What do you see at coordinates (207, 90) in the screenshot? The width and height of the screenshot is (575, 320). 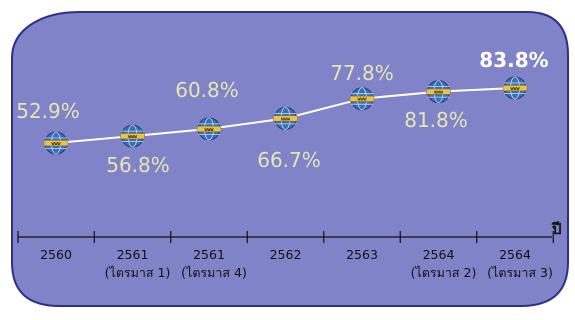 I see `data-label: 60.8%` at bounding box center [207, 90].